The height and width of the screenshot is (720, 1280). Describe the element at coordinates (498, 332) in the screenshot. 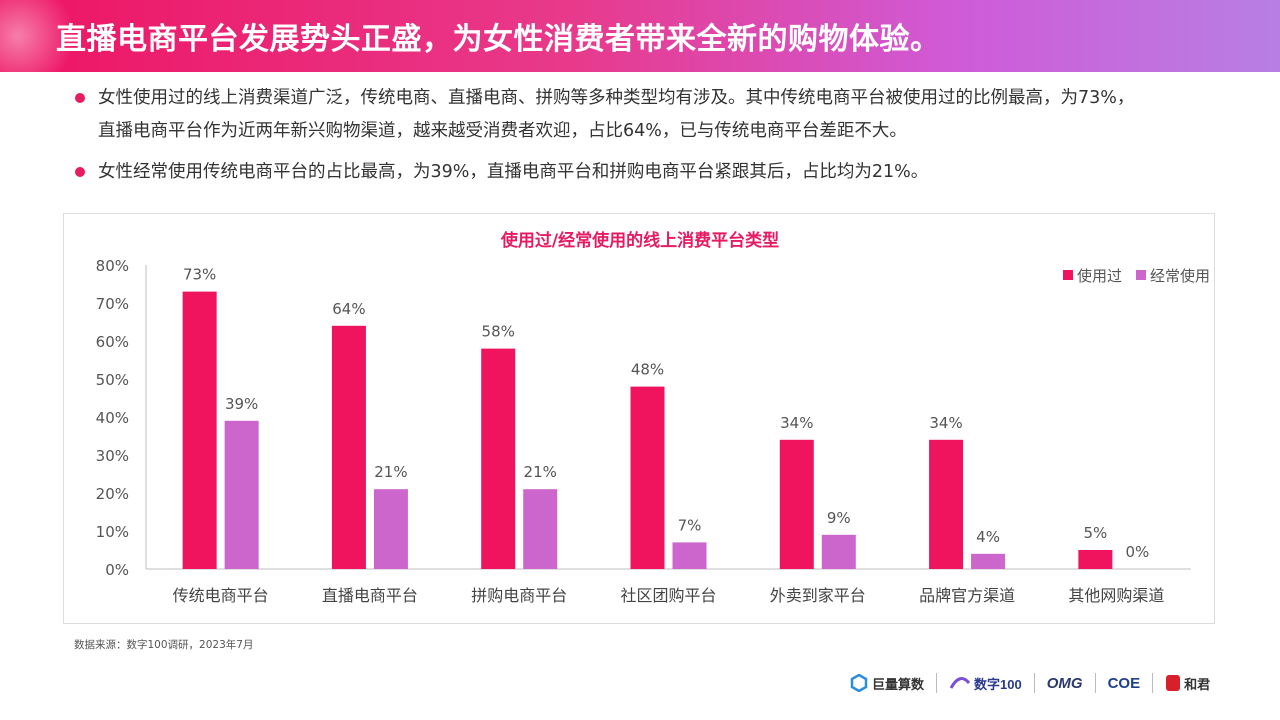

I see `data-label: 58%` at that location.